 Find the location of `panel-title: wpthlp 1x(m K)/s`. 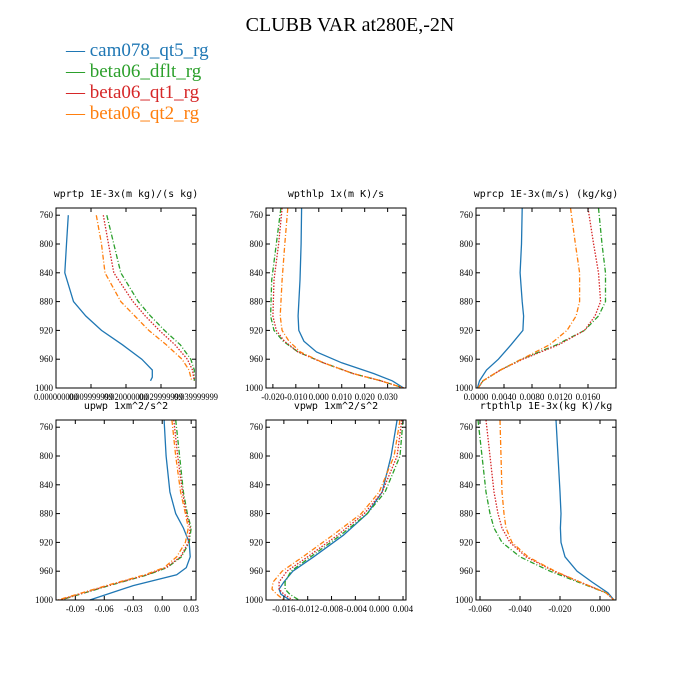

panel-title: wpthlp 1x(m K)/s is located at coordinates (336, 194).